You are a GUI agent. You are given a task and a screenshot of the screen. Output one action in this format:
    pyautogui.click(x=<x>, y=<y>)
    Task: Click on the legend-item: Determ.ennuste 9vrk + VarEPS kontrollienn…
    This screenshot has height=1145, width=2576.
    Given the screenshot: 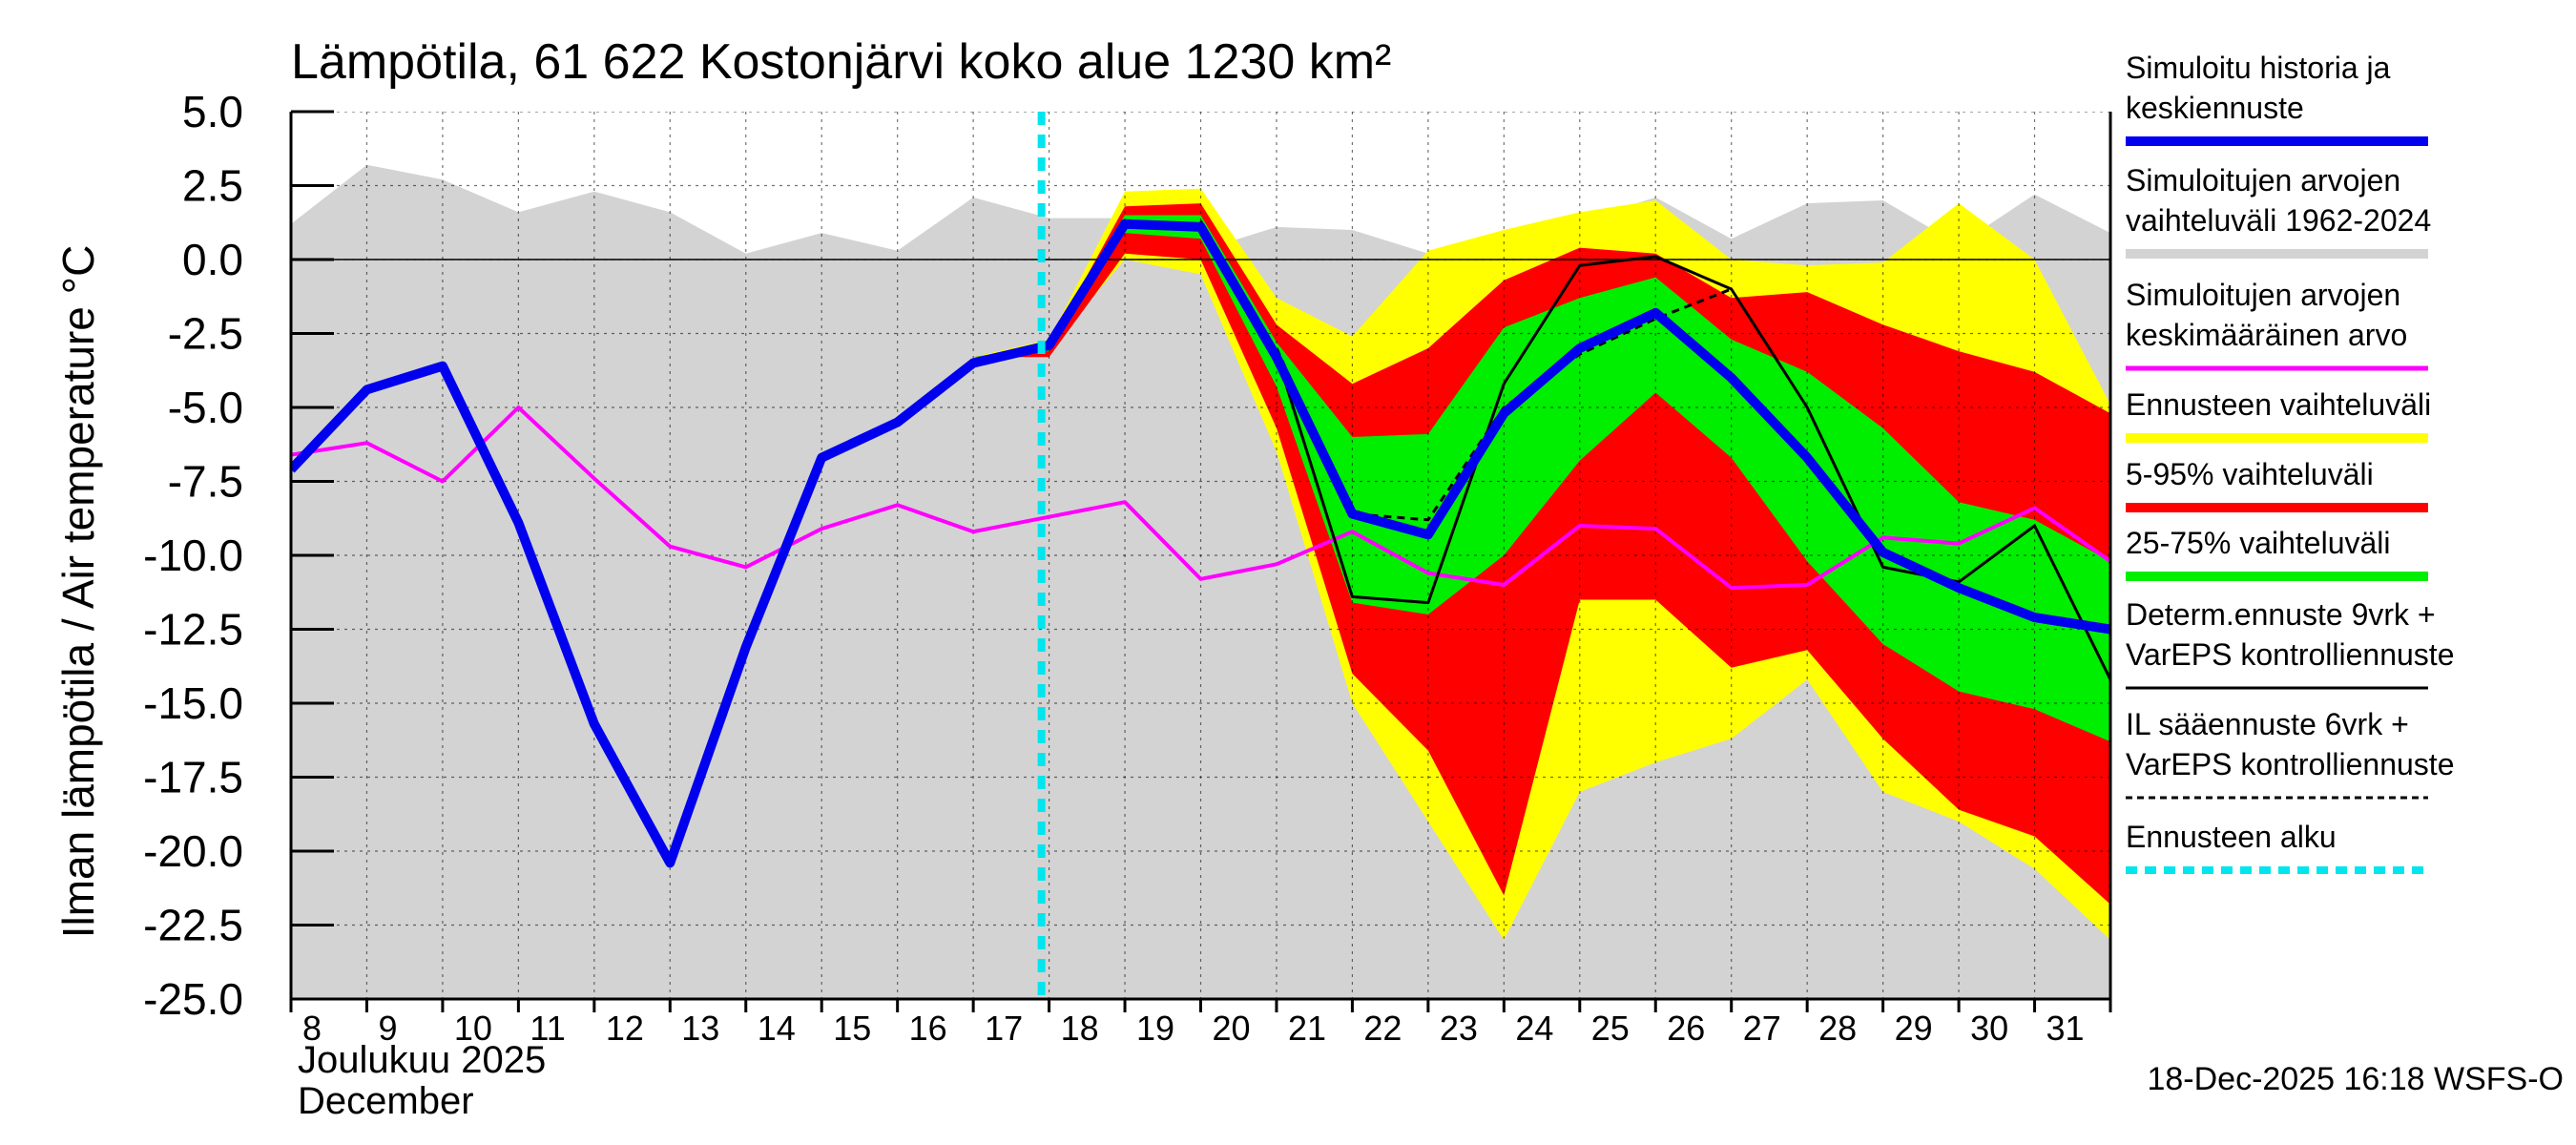 What is the action you would take?
    pyautogui.click(x=2290, y=643)
    